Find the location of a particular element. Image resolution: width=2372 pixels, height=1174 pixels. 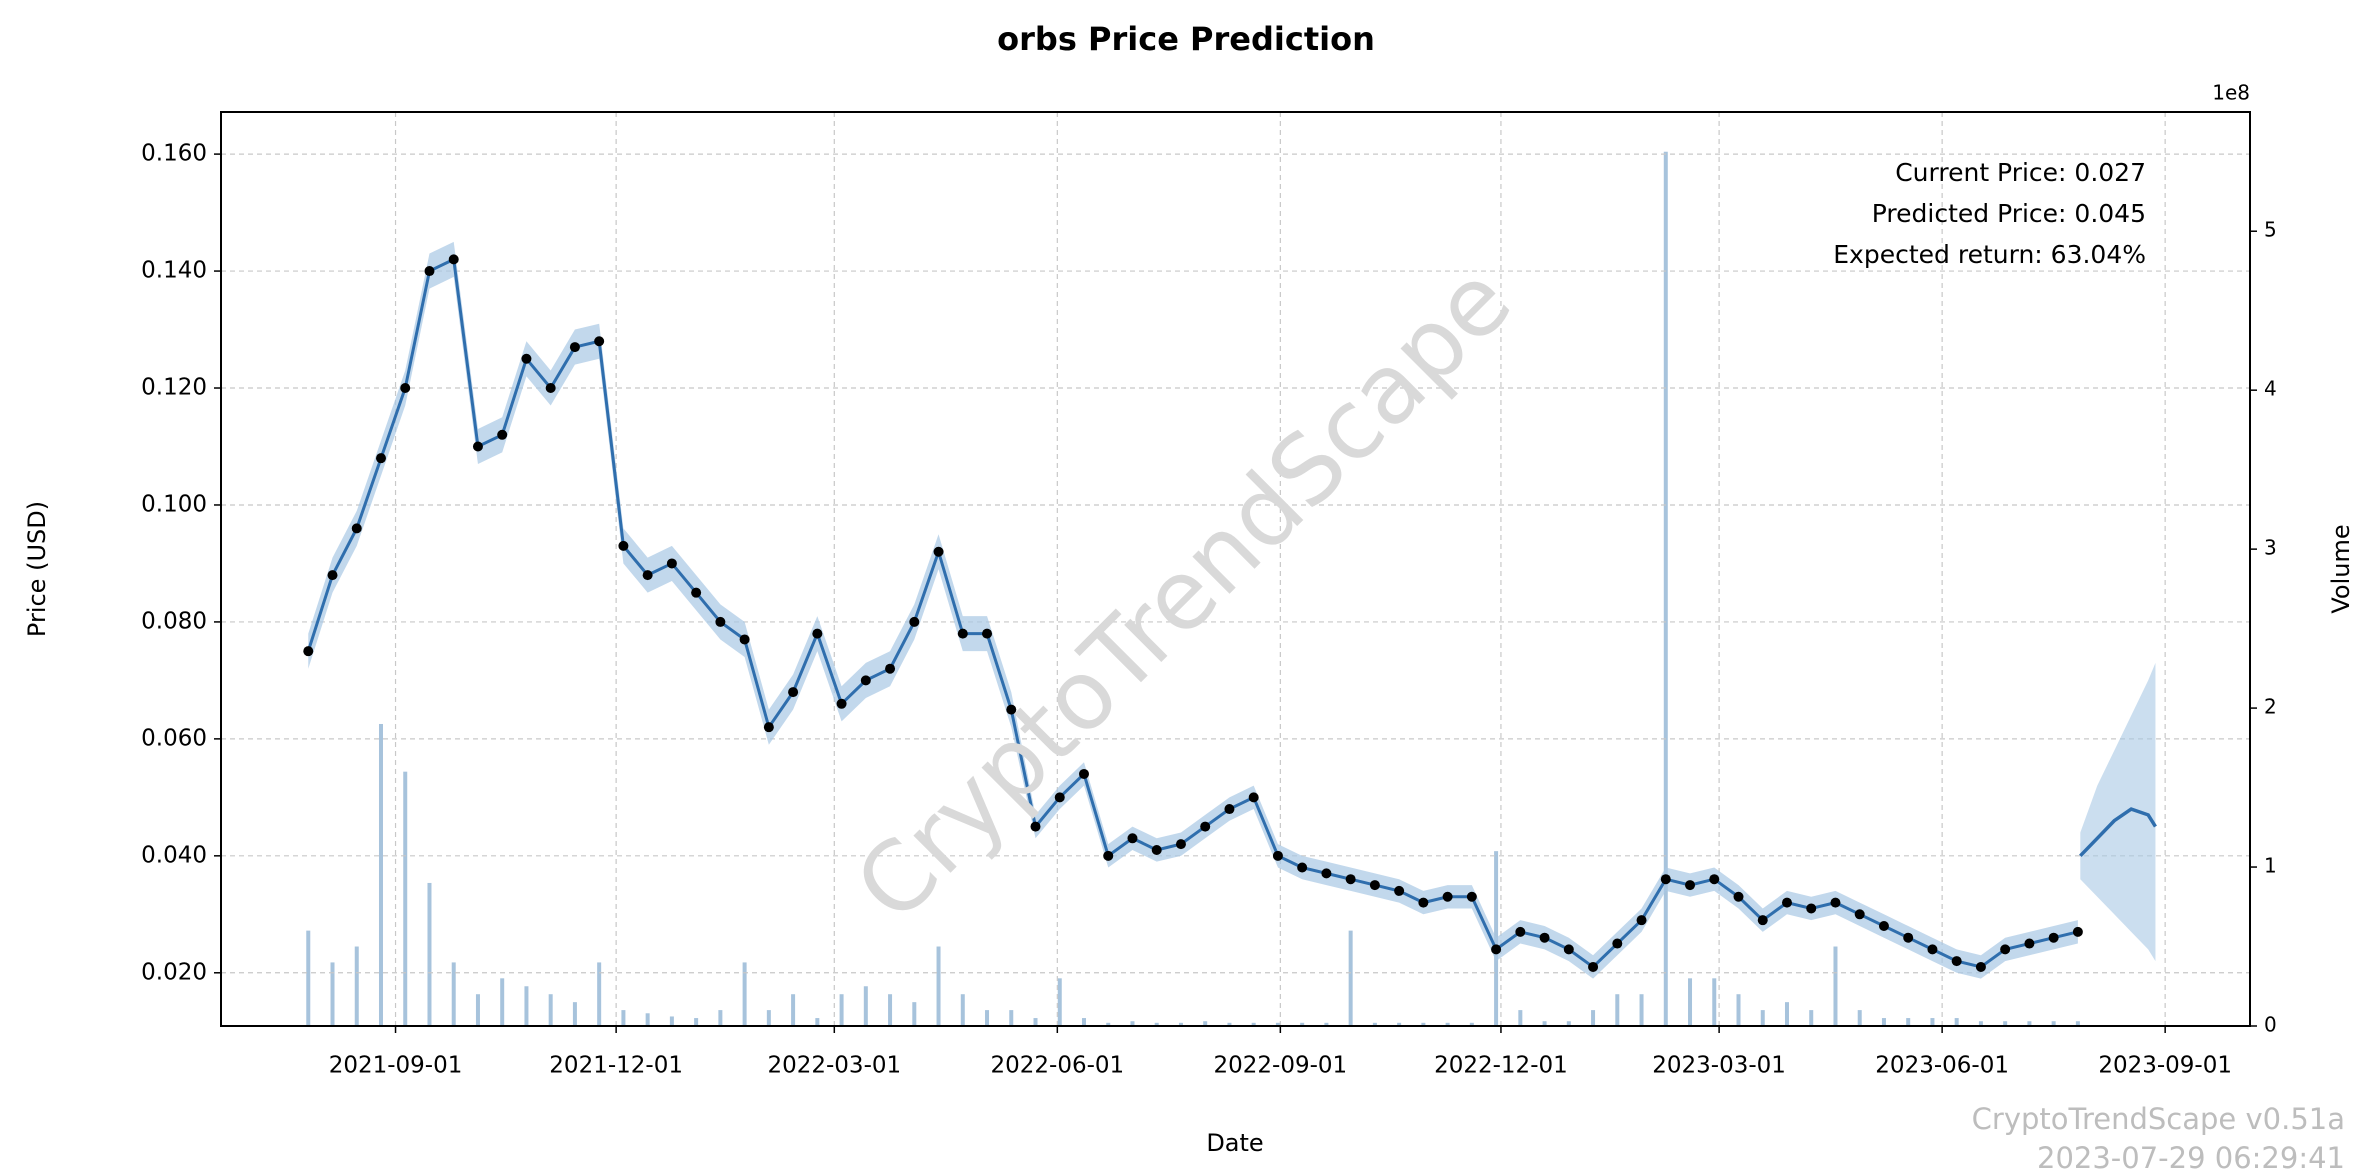

y2-axis-label: Volume is located at coordinates (2341, 568).